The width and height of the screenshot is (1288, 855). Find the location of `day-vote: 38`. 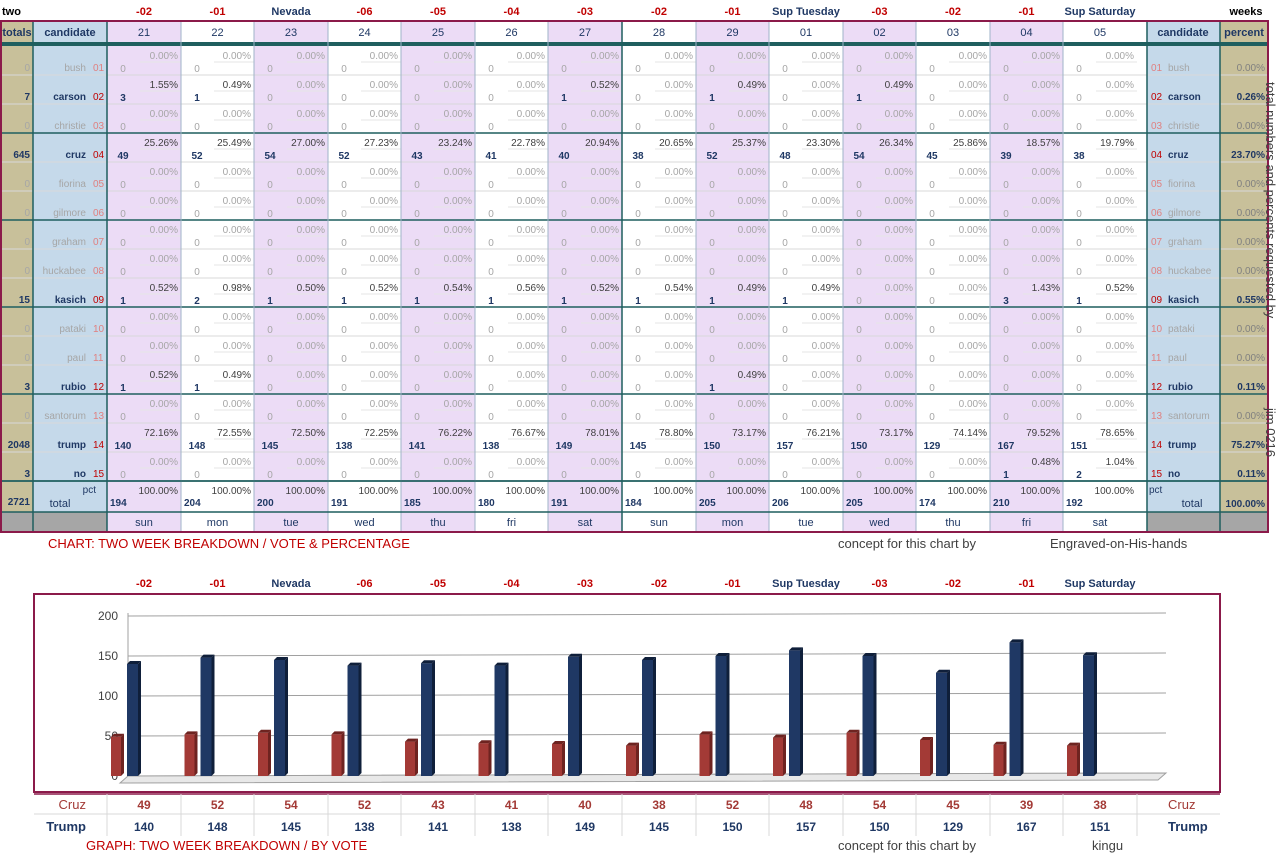

day-vote: 38 is located at coordinates (1079, 156).